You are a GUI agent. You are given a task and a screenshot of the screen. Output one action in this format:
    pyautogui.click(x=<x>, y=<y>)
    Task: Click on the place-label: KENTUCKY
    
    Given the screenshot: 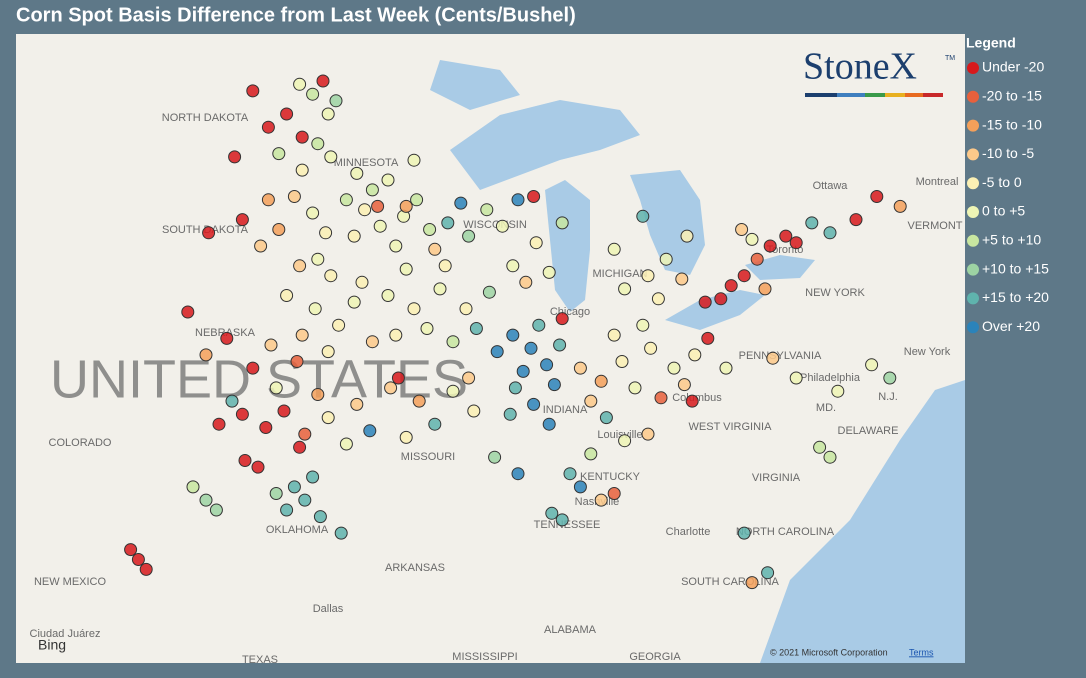 What is the action you would take?
    pyautogui.click(x=610, y=477)
    